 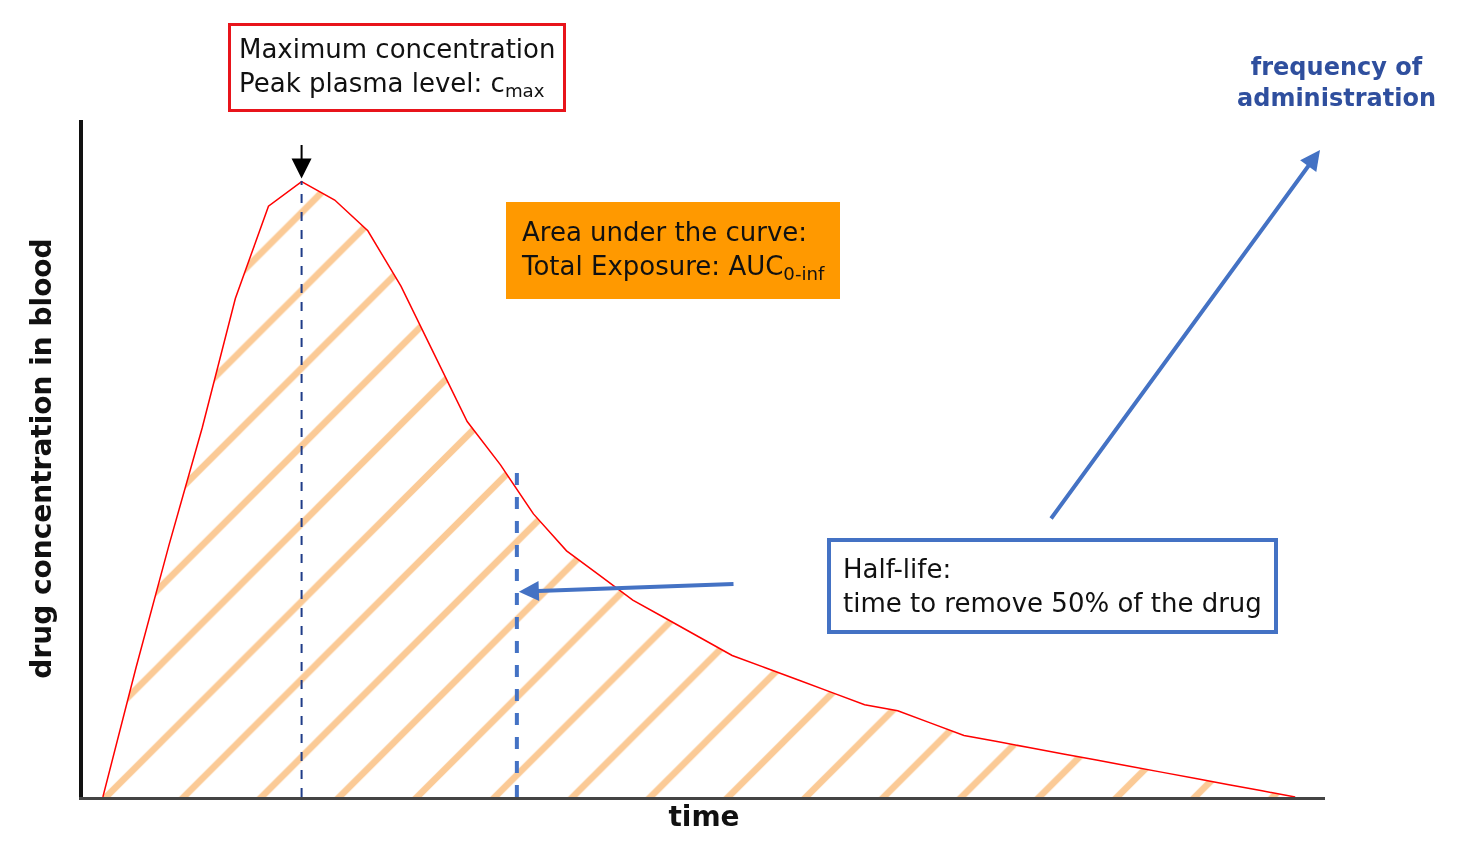 What do you see at coordinates (1336, 83) in the screenshot?
I see `text: frequency of administration` at bounding box center [1336, 83].